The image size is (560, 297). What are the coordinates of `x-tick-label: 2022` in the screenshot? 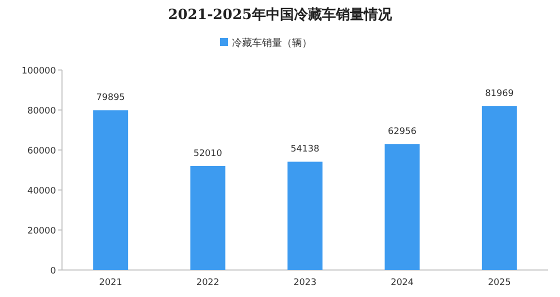 It's located at (208, 283).